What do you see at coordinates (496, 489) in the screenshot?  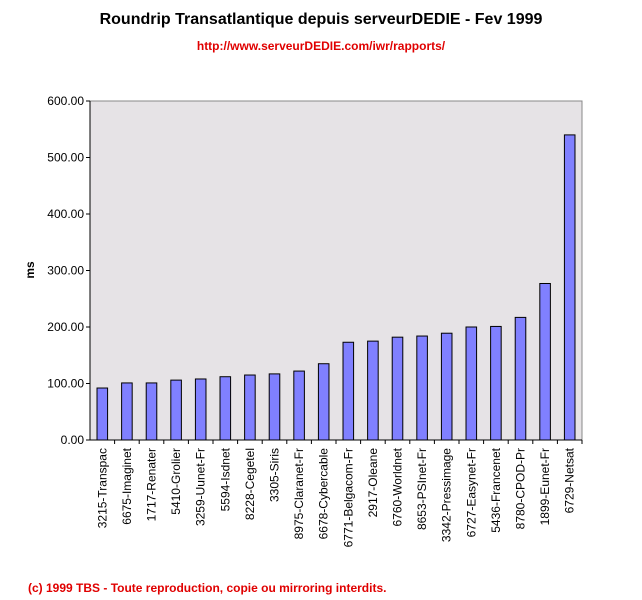 I see `x-tick-label: 5436-Francenet` at bounding box center [496, 489].